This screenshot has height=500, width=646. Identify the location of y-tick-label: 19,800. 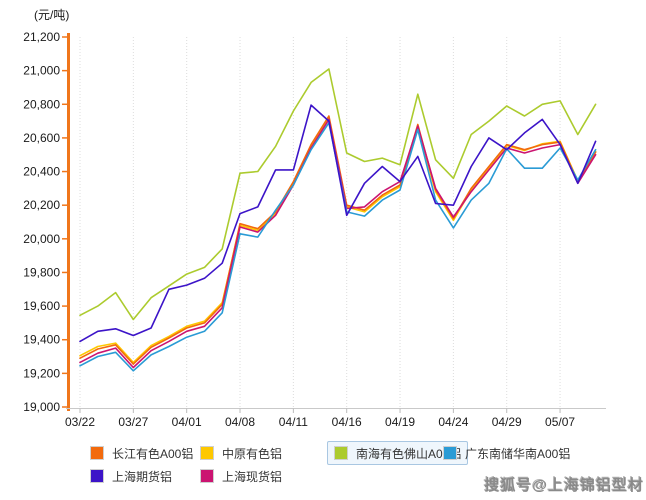
(41, 272).